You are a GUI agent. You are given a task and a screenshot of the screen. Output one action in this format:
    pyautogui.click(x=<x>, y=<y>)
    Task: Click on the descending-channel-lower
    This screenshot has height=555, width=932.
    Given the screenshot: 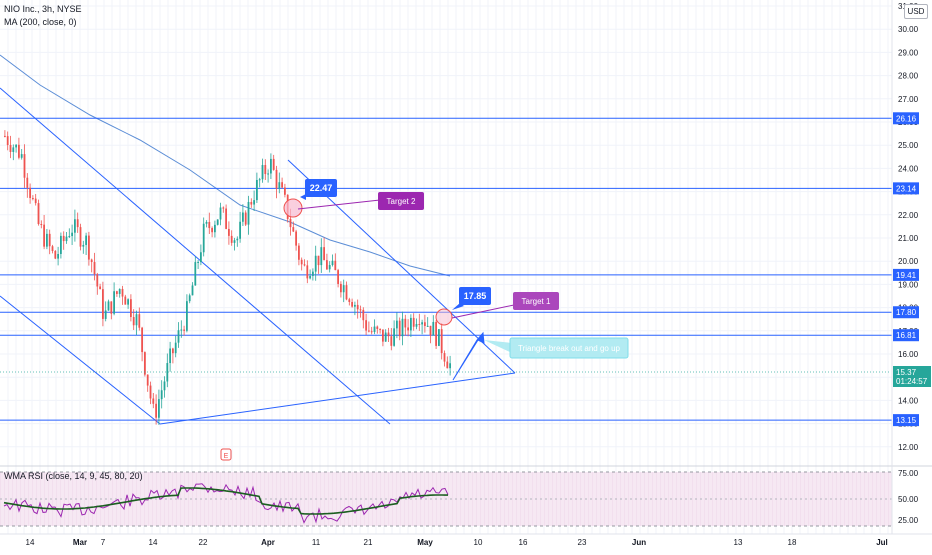 What is the action you would take?
    pyautogui.click(x=80, y=360)
    